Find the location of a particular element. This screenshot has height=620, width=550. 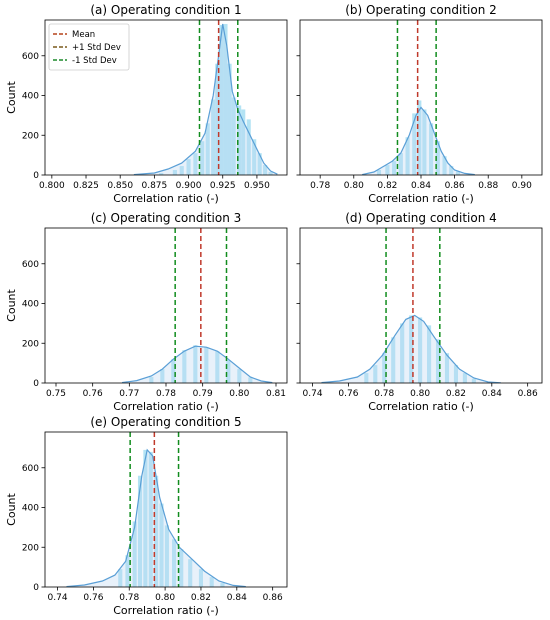

legend: Mean +1 Std Dev -1 Std Dev is located at coordinates (89, 47).